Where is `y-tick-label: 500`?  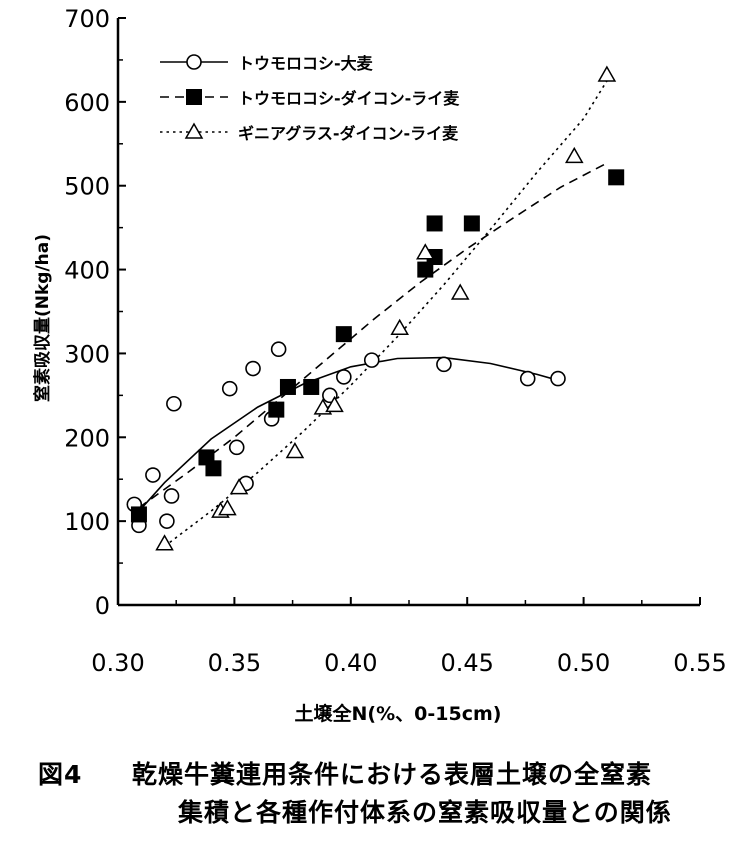 y-tick-label: 500 is located at coordinates (87, 187).